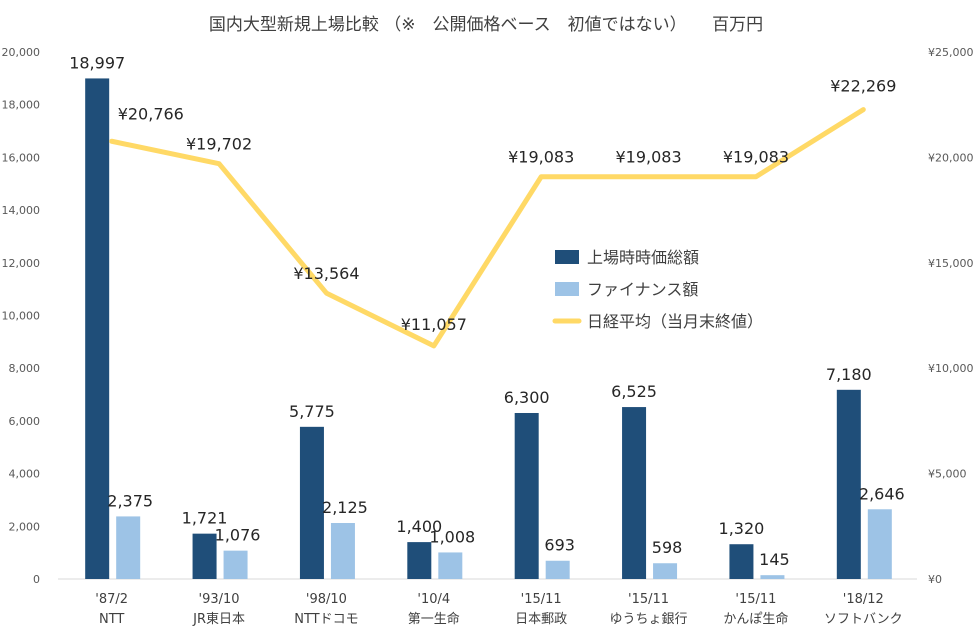 The image size is (973, 636). What do you see at coordinates (21, 210) in the screenshot?
I see `left-axis-tick-label: 14,000` at bounding box center [21, 210].